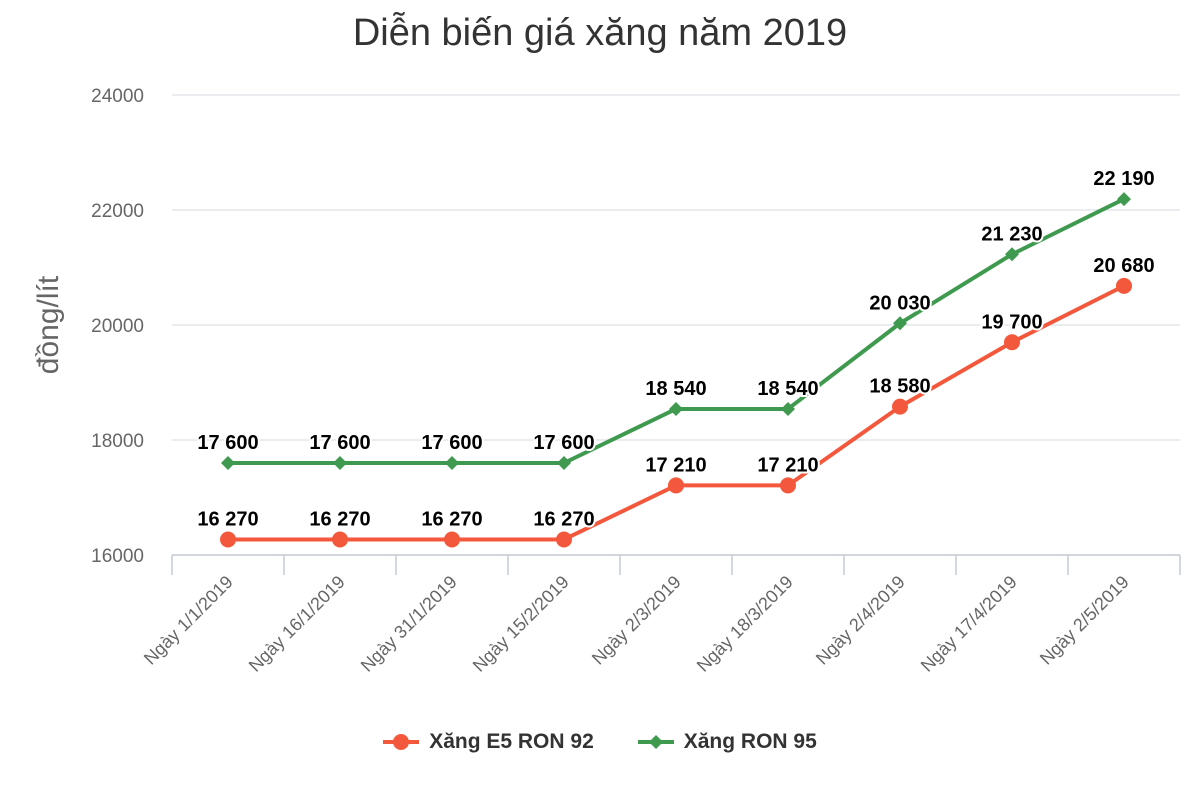 The image size is (1200, 800). I want to click on y-tick-label: 24000, so click(117, 96).